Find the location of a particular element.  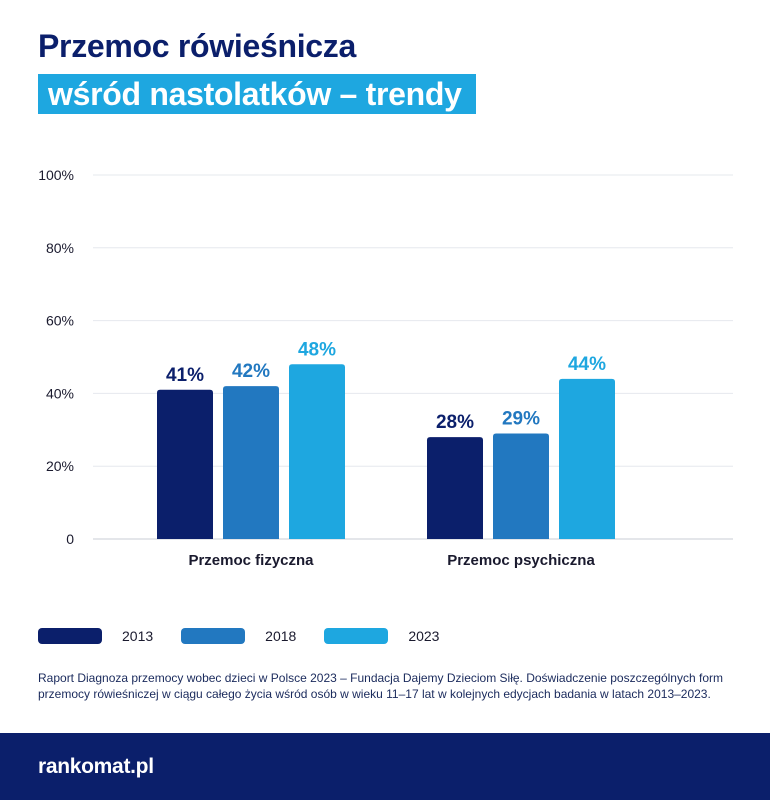

legend-item-2018: 2018 is located at coordinates (238, 636).